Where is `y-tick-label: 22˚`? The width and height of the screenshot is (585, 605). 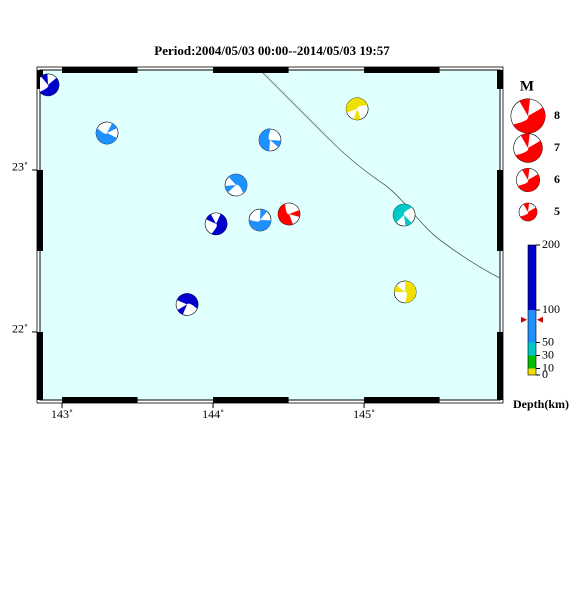 y-tick-label: 22˚ is located at coordinates (20, 329).